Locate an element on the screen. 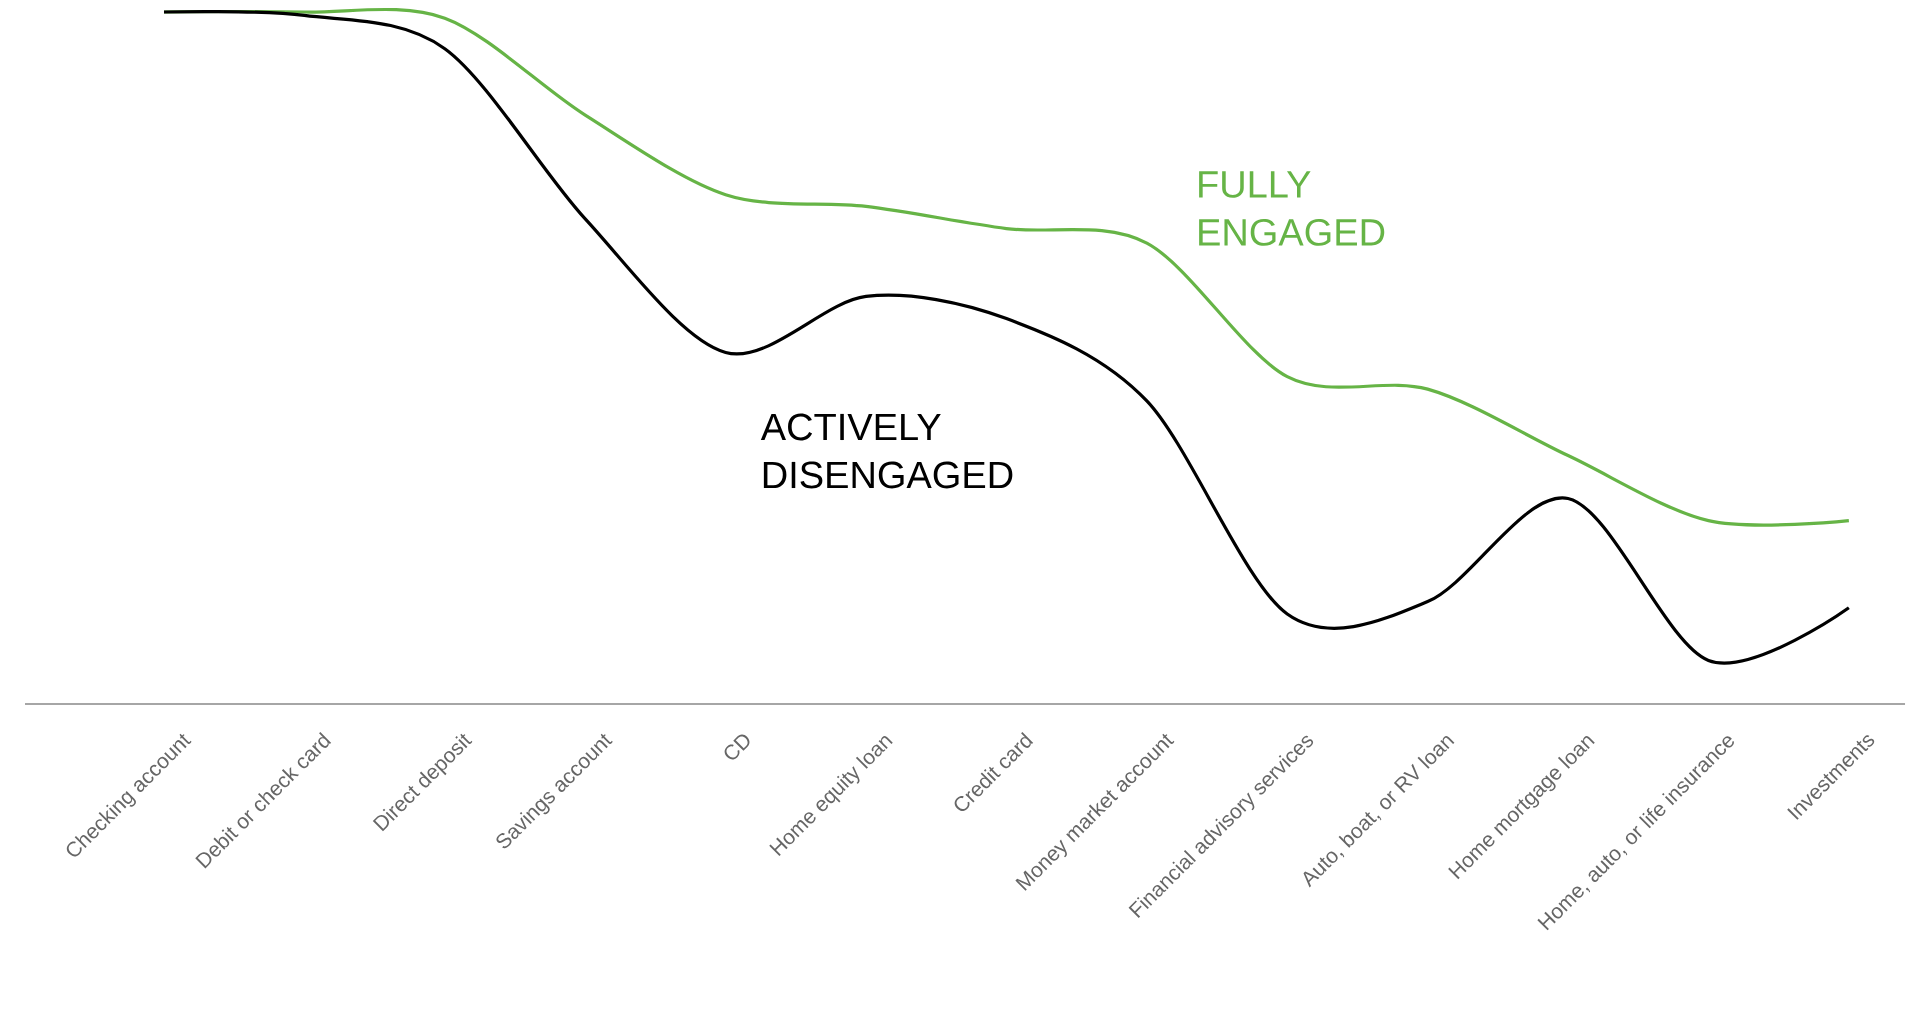 The width and height of the screenshot is (1906, 1034). series-label: ACTIVELY DISENGAGED is located at coordinates (886, 451).